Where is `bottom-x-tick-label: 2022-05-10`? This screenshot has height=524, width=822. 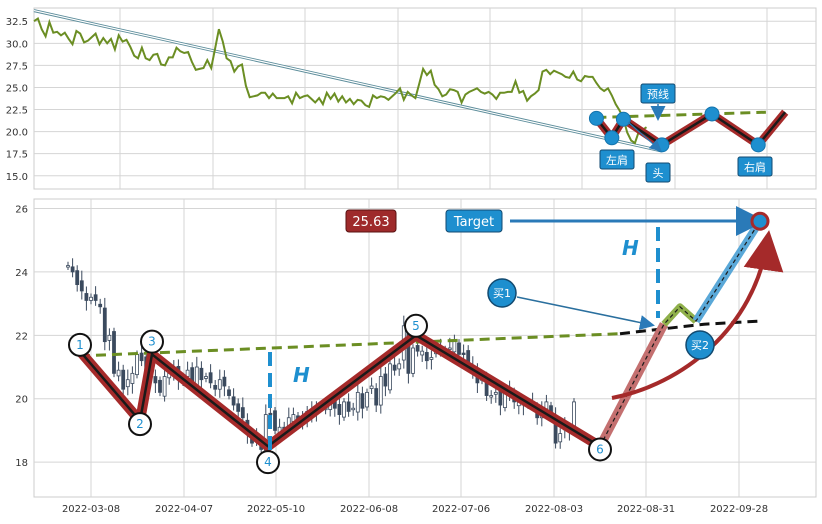 bottom-x-tick-label: 2022-05-10 is located at coordinates (276, 509).